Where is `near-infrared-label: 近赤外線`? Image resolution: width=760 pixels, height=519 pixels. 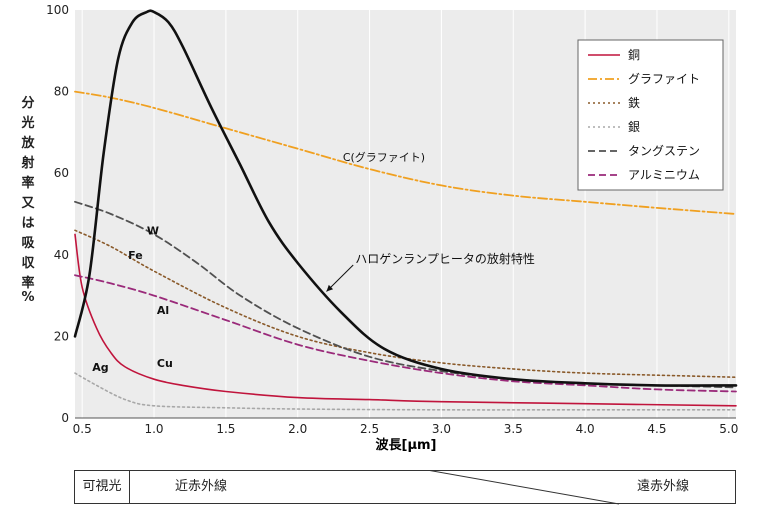 near-infrared-label: 近赤外線 is located at coordinates (201, 486).